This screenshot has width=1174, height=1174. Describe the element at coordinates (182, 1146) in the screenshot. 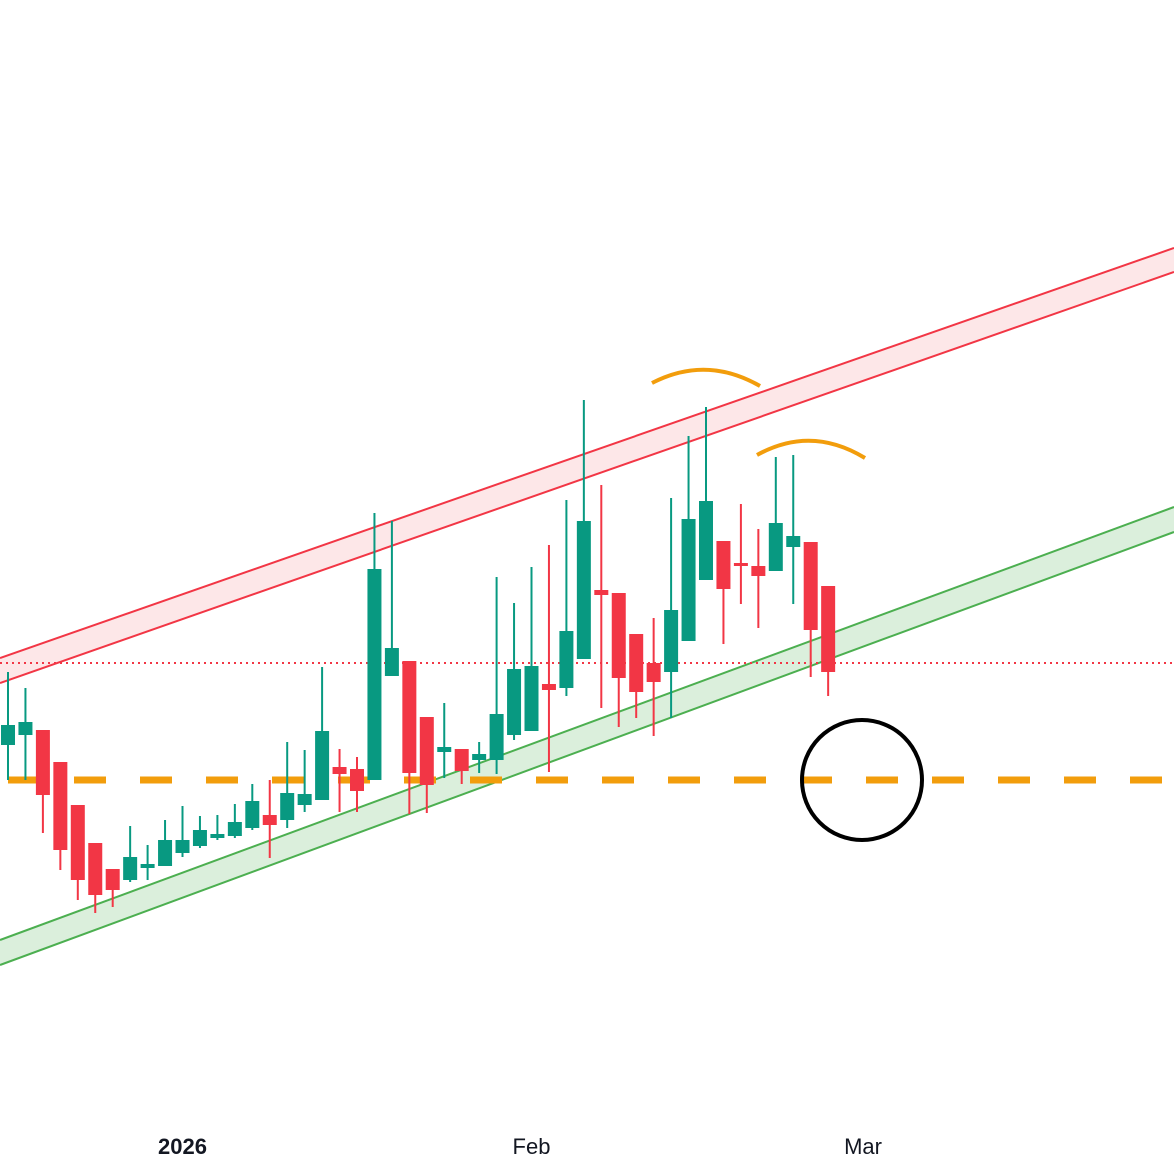

I see `x-tick-label: 2026` at that location.